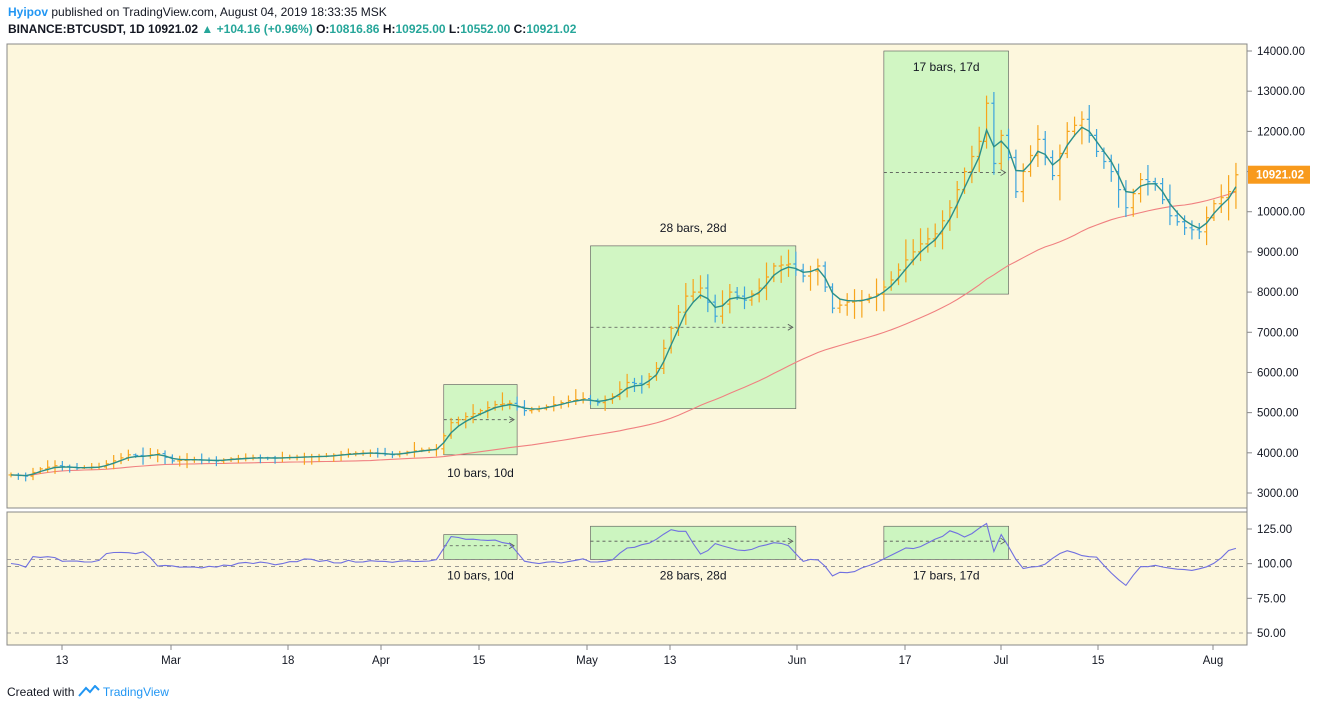 This screenshot has width=1320, height=709. What do you see at coordinates (135, 692) in the screenshot?
I see `tradingview-brand: TradingView` at bounding box center [135, 692].